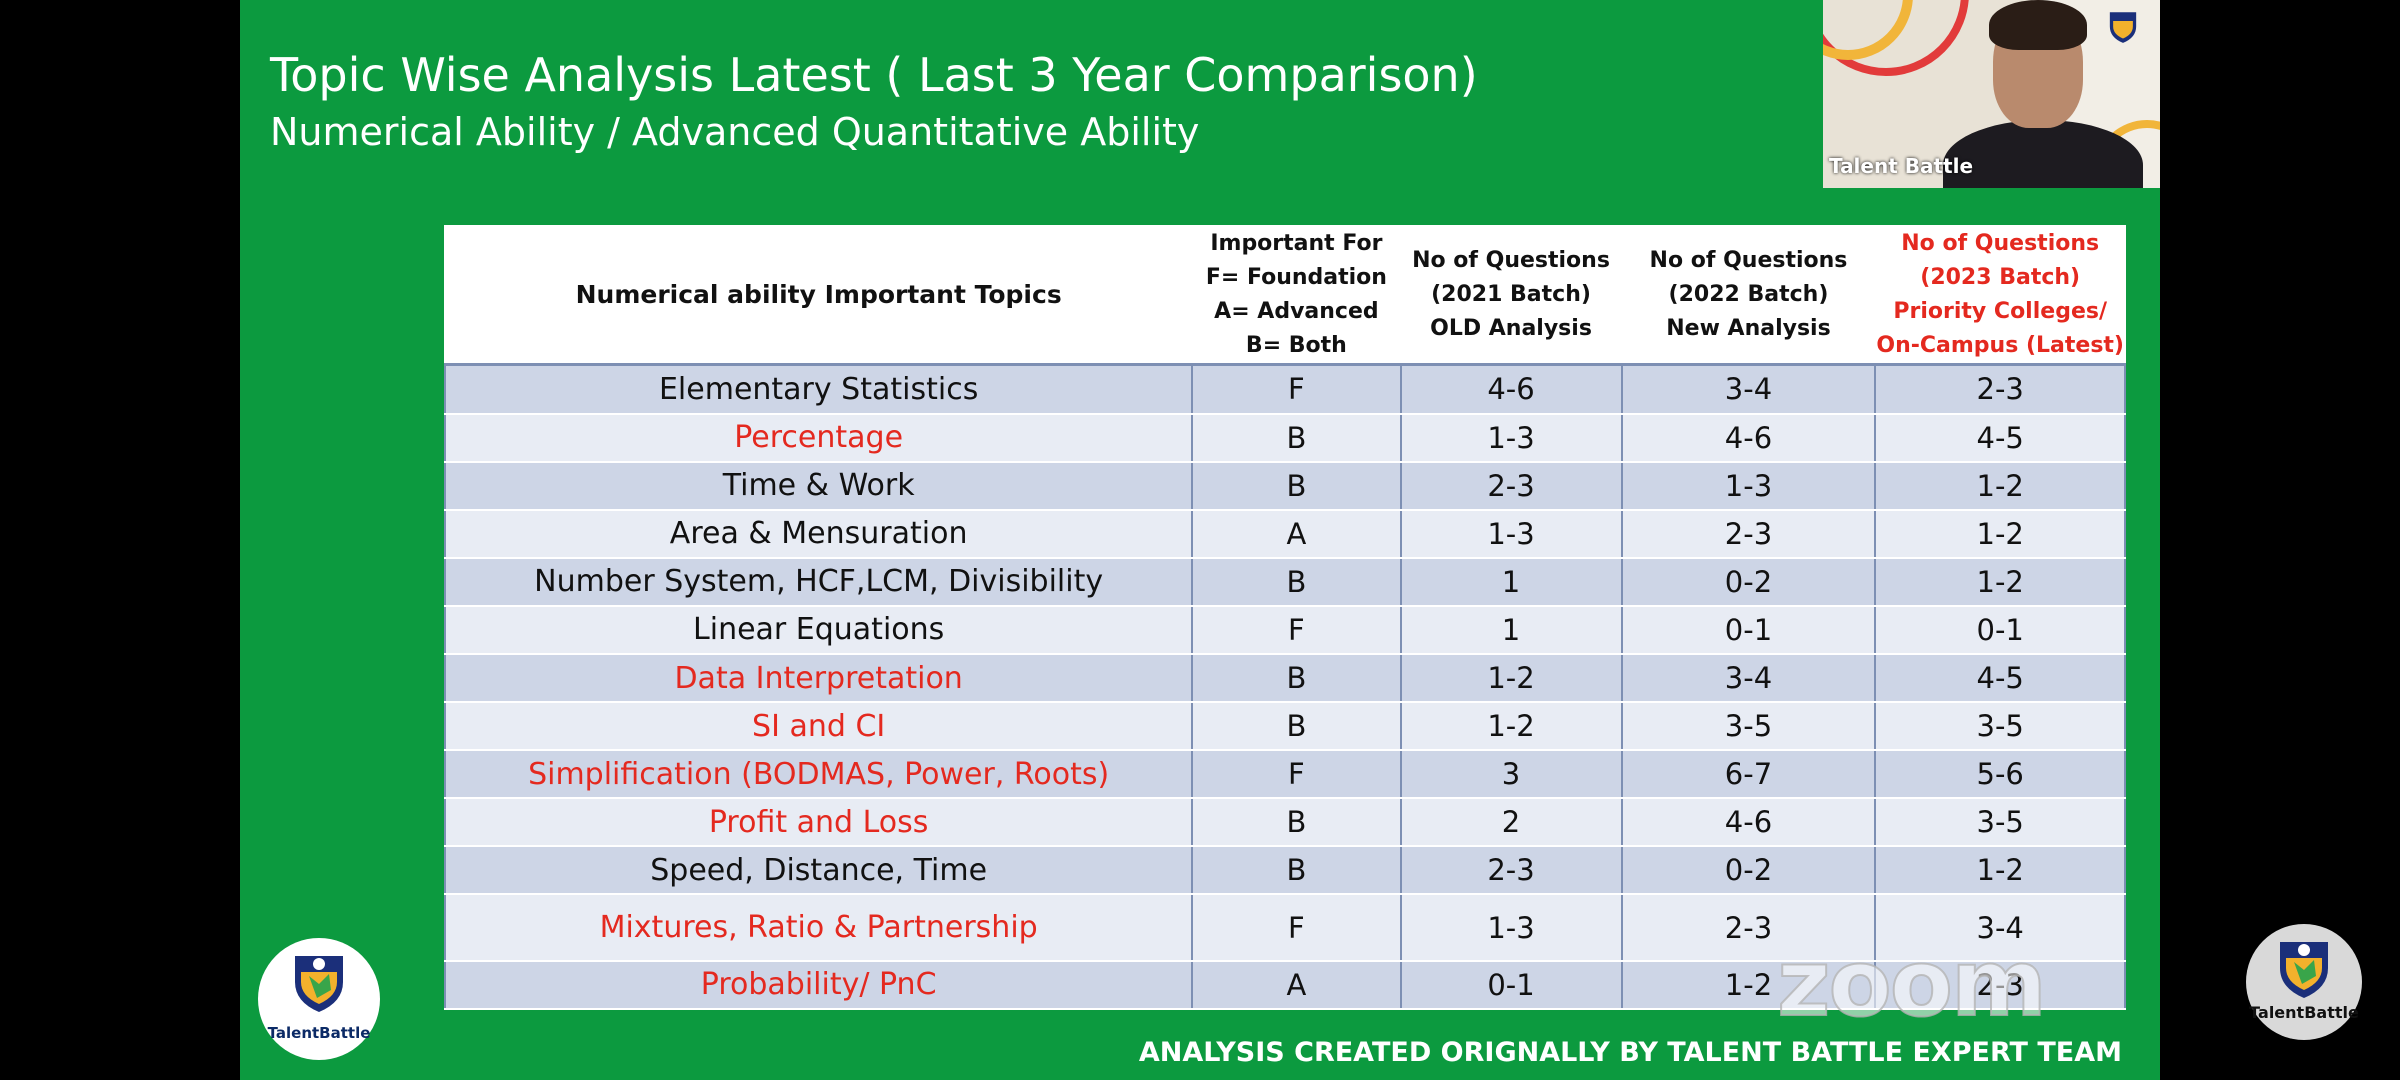 Image resolution: width=2400 pixels, height=1080 pixels. I want to click on header-2021: No of Questions (2021 Batch) OLD Analysis, so click(1511, 296).